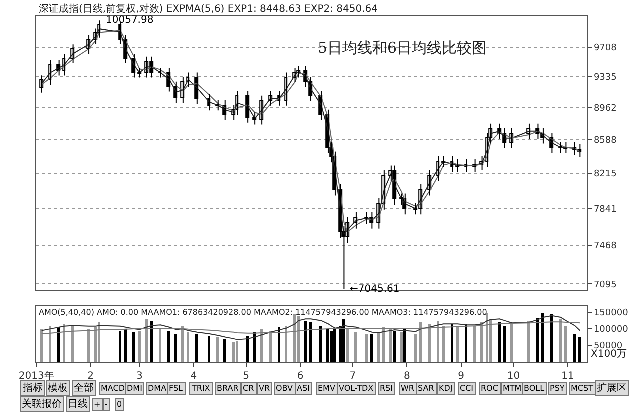  Describe the element at coordinates (426, 388) in the screenshot. I see `text: SAR` at that location.